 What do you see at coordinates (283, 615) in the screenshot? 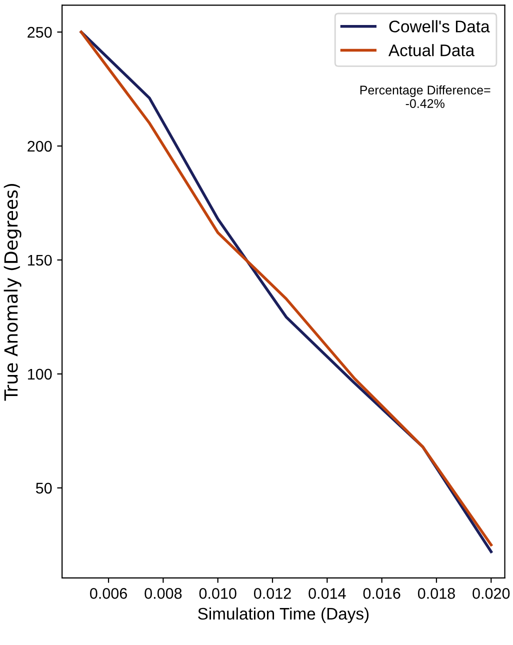
I see `x-axis-title: Simulation Time (Days)` at bounding box center [283, 615].